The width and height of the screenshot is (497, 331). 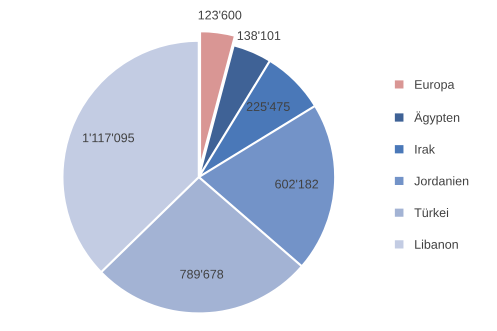 I want to click on data-label: 138'101, so click(x=259, y=35).